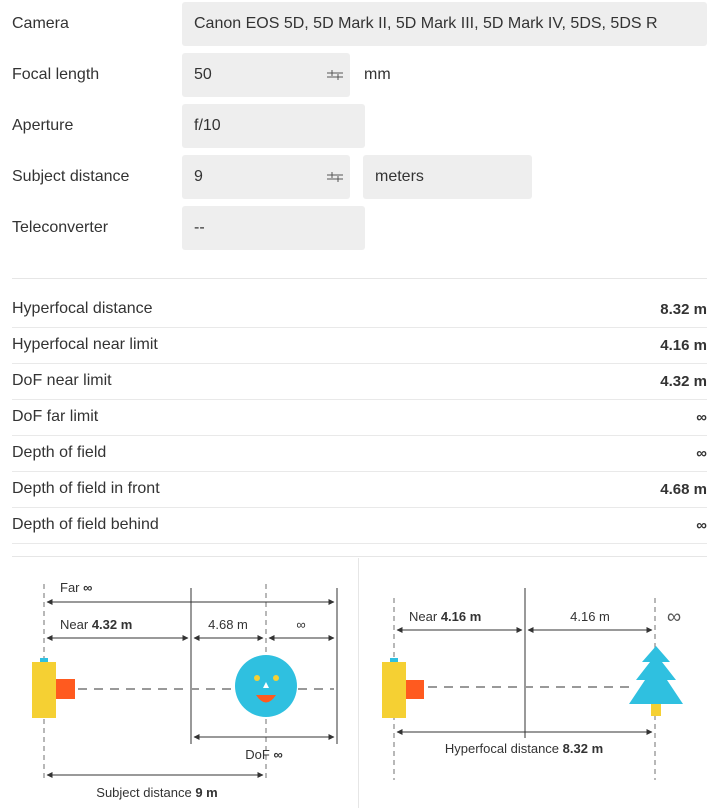 Image resolution: width=720 pixels, height=808 pixels. What do you see at coordinates (273, 126) in the screenshot?
I see `aperture-select: f/10` at bounding box center [273, 126].